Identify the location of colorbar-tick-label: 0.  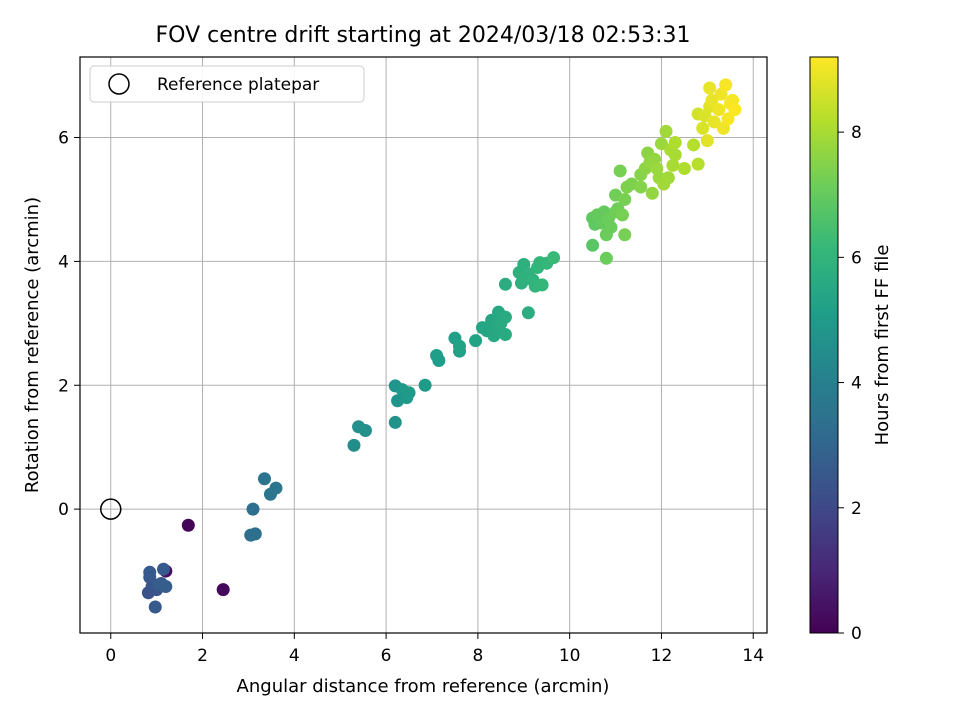
(856, 634).